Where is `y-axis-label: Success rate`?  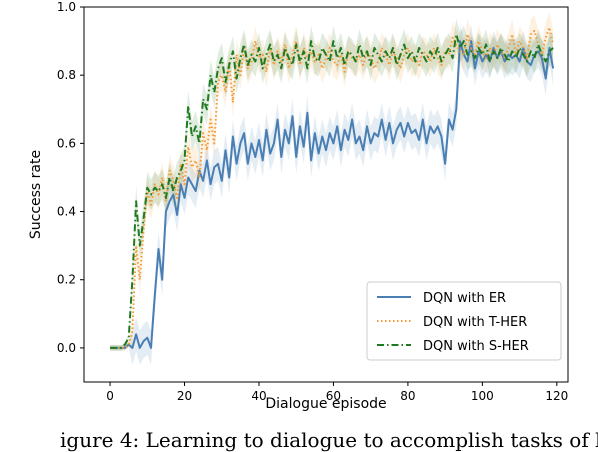 y-axis-label: Success rate is located at coordinates (36, 194).